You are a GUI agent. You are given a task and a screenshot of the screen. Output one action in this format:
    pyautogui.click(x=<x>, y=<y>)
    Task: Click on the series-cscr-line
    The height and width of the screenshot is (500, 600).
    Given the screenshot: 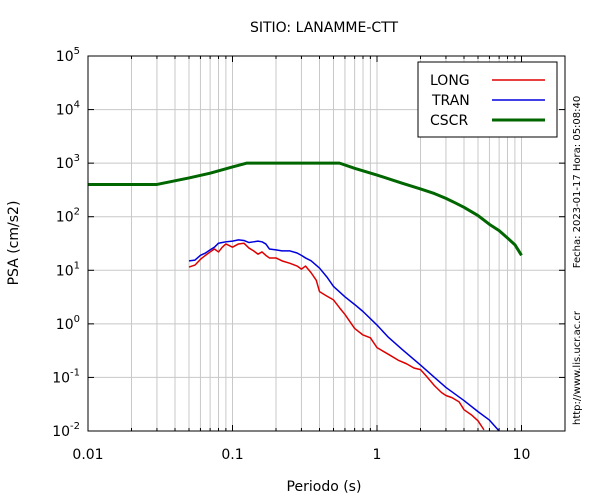 What is the action you would take?
    pyautogui.click(x=305, y=209)
    